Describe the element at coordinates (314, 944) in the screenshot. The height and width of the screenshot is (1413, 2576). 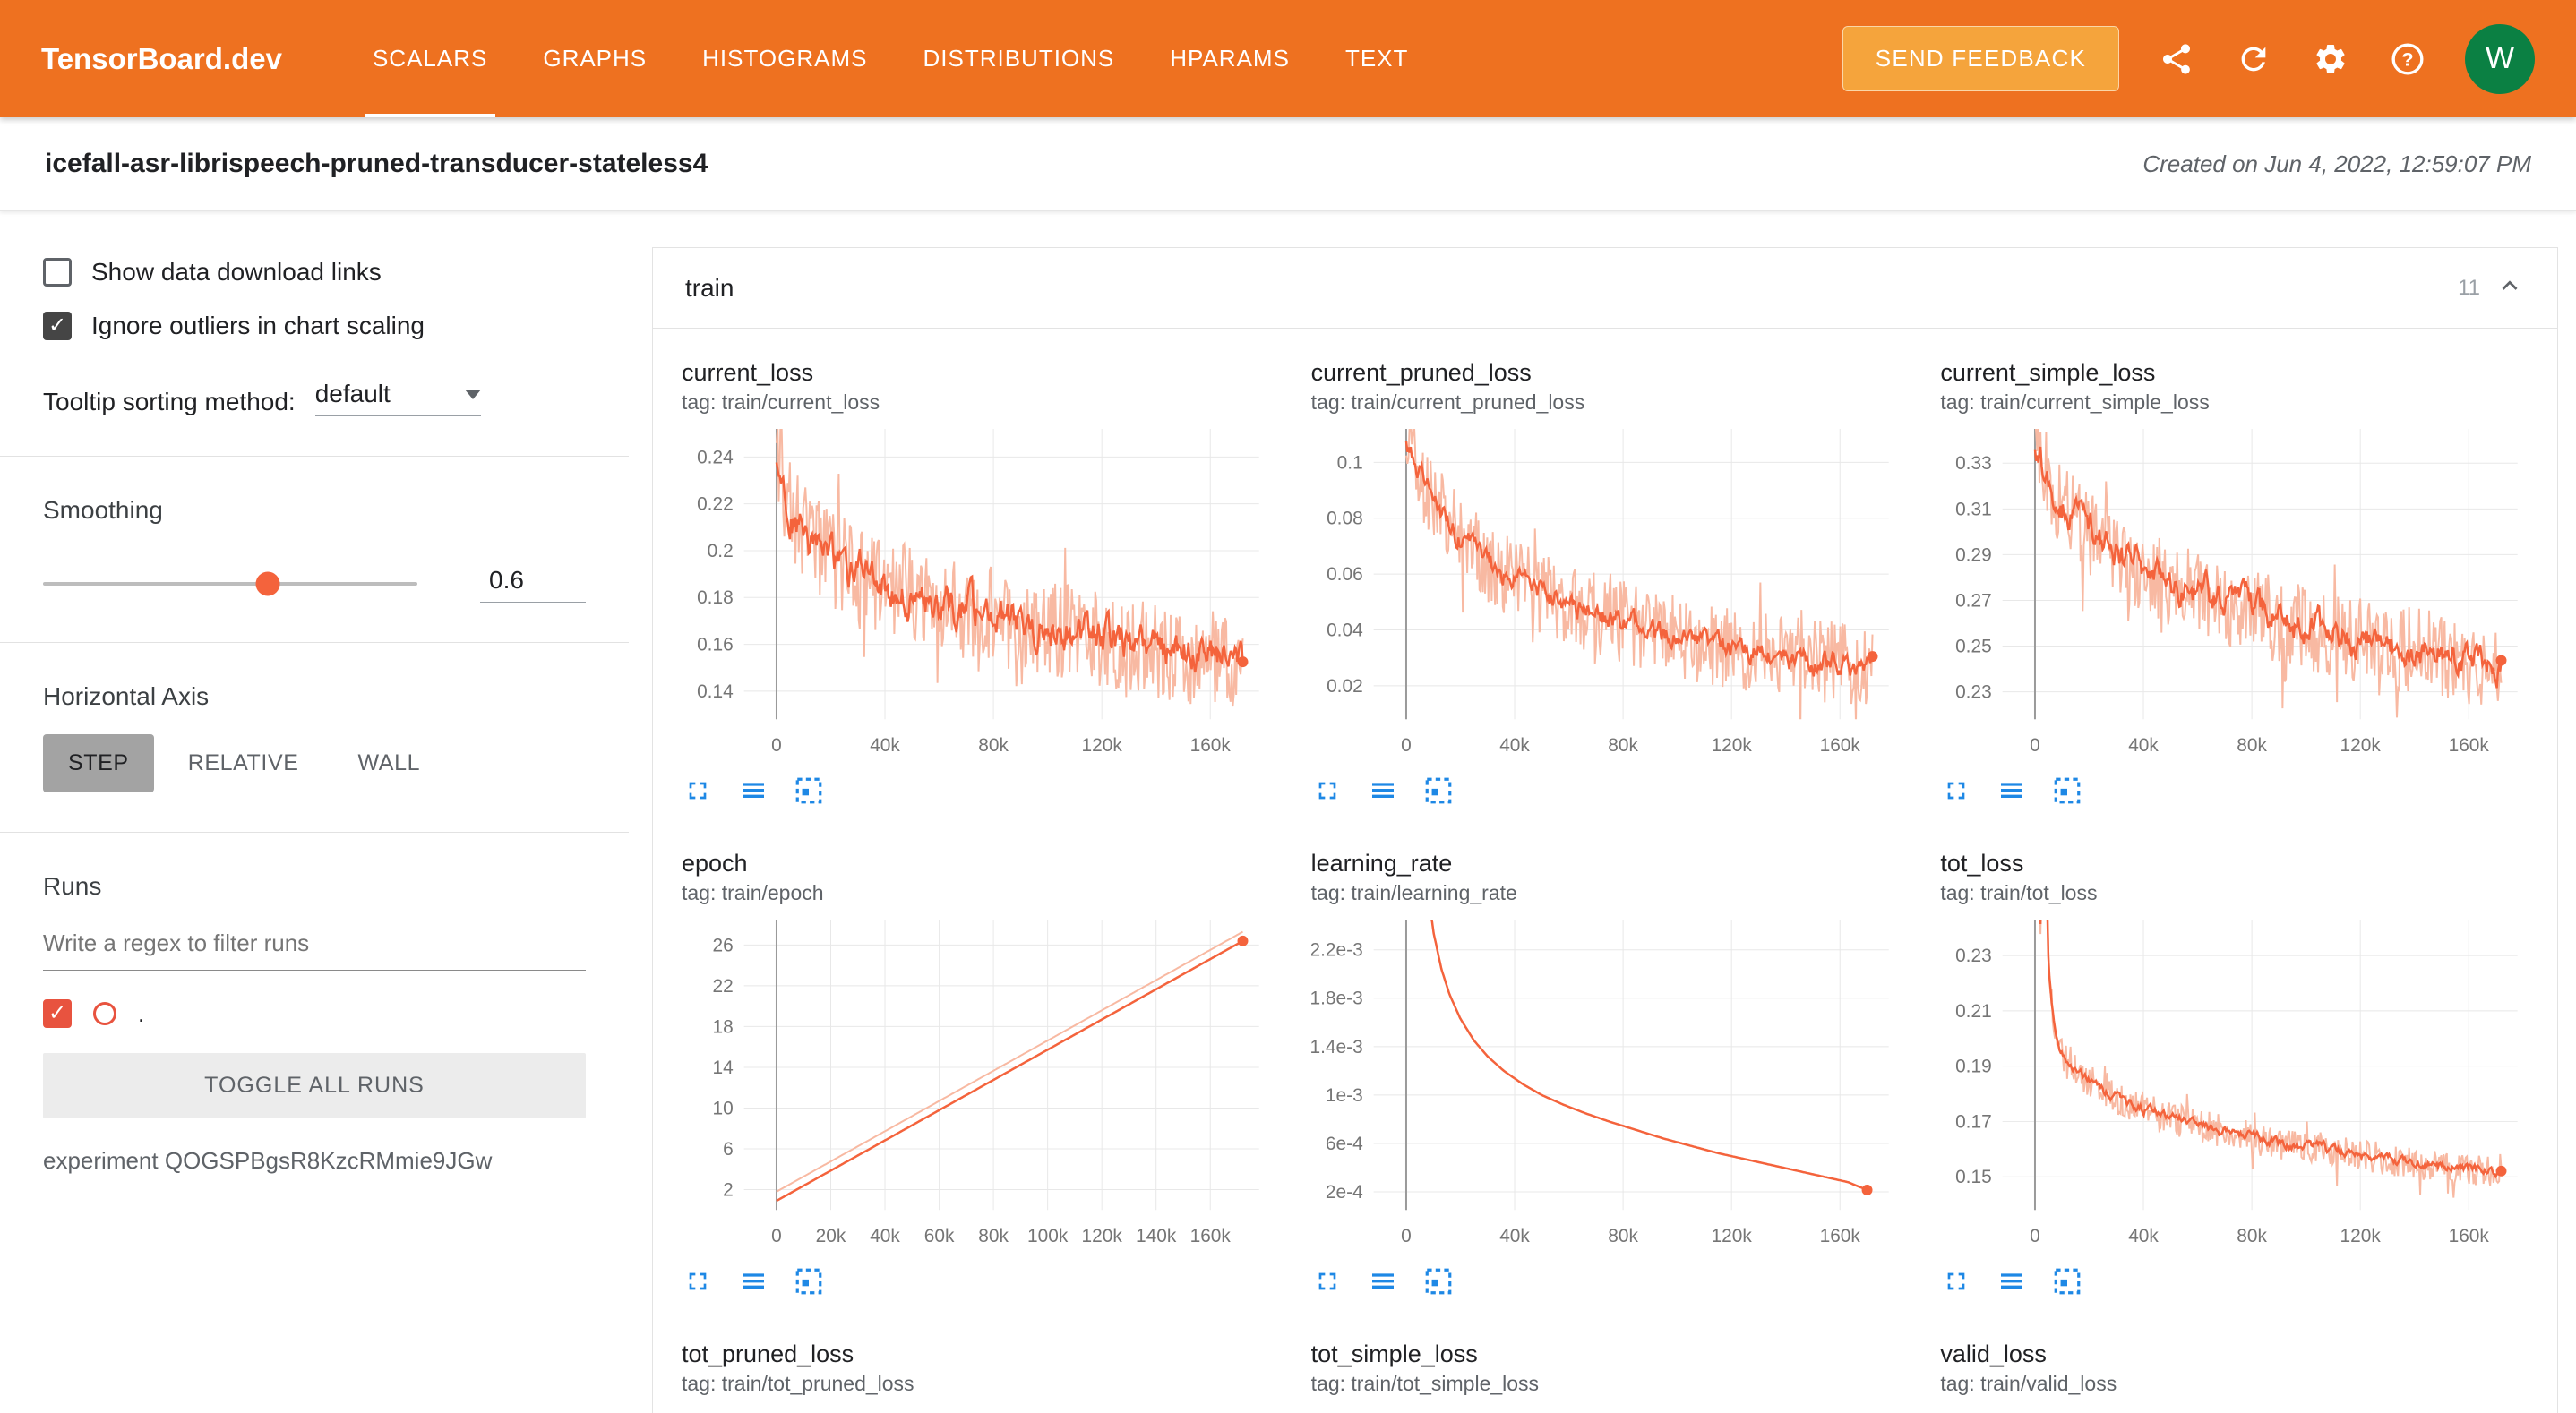
I see `runs-filter-input` at that location.